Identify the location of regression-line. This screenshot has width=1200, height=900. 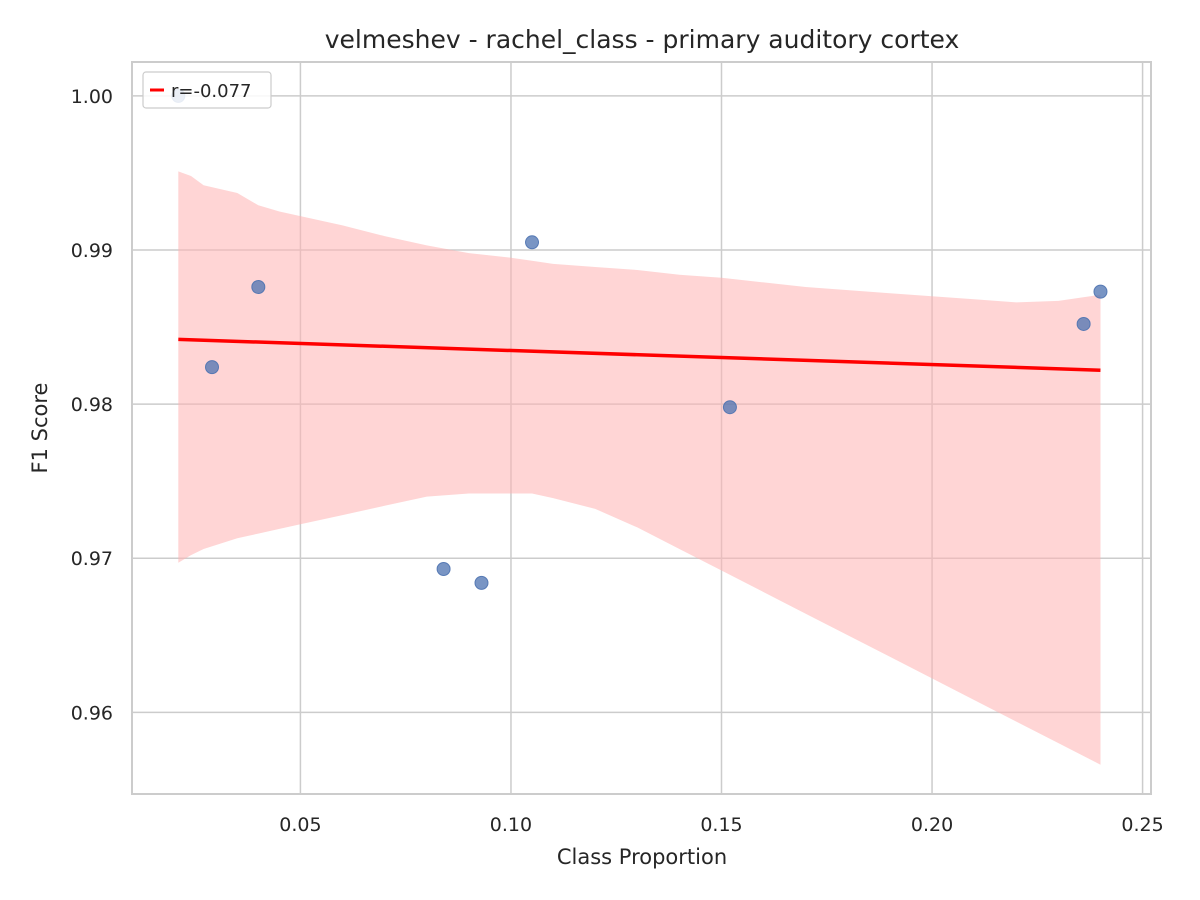
(639, 354).